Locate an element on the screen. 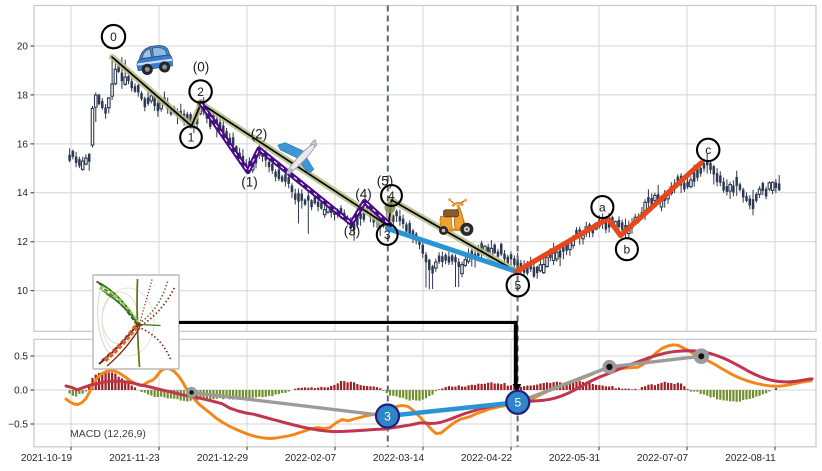 The width and height of the screenshot is (822, 471). svg-text: −0.5 is located at coordinates (18, 424).